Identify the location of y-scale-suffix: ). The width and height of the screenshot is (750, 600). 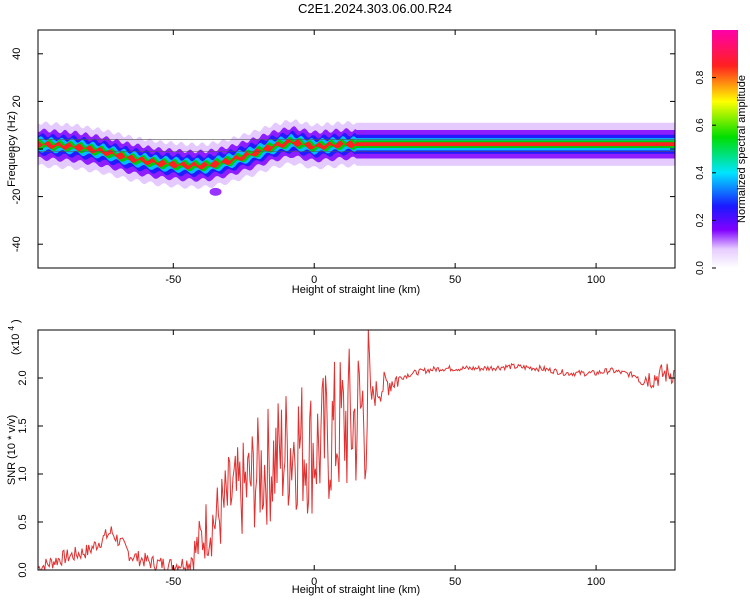
(16, 321).